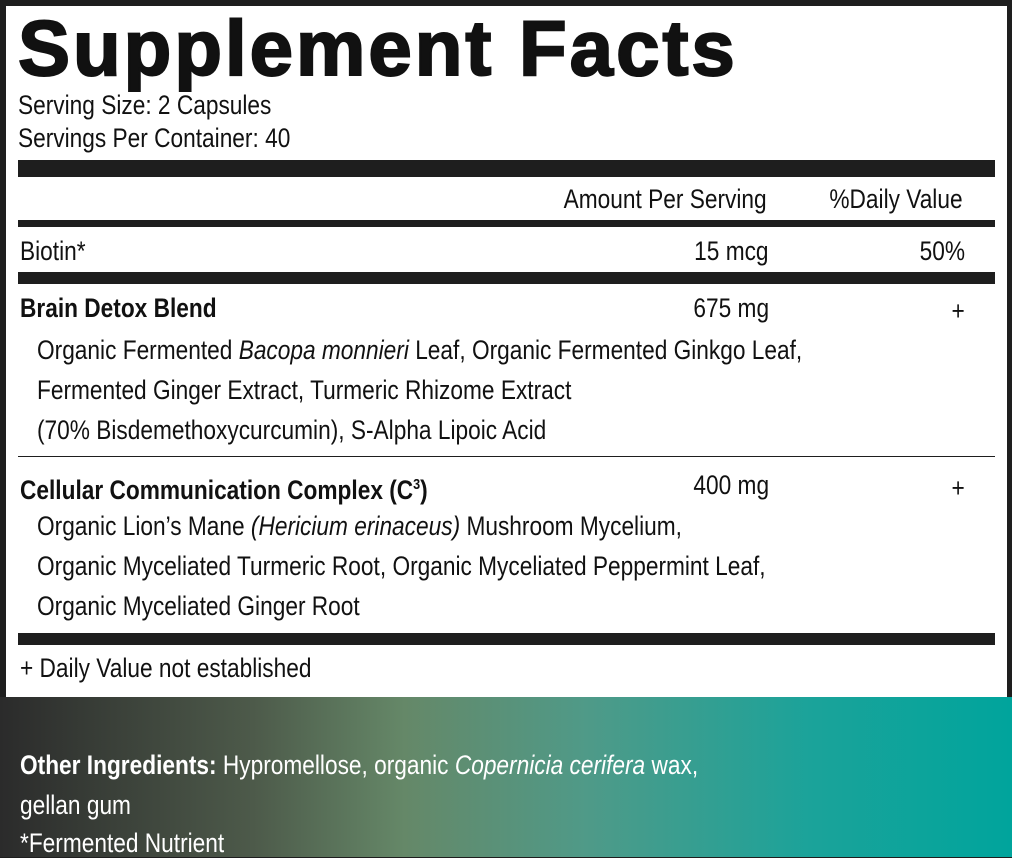 This screenshot has height=858, width=1012. Describe the element at coordinates (122, 843) in the screenshot. I see `fermented-note: *Fermented Nutrient` at that location.